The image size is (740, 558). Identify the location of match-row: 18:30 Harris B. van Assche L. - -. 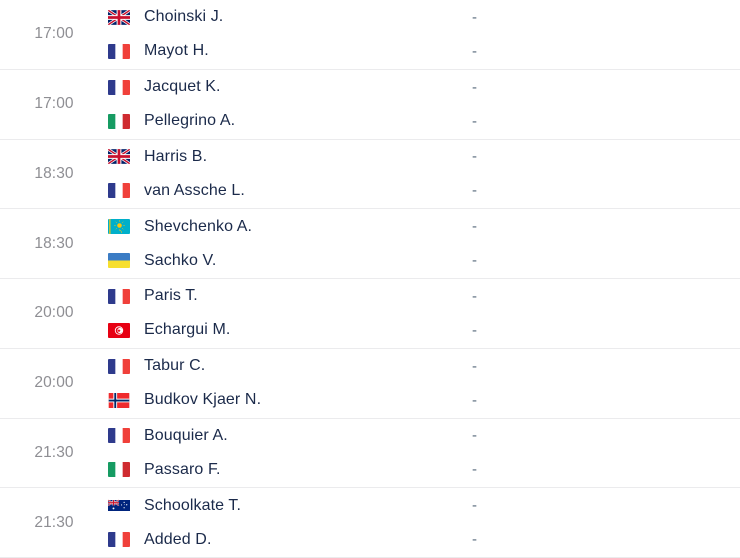
(370, 174).